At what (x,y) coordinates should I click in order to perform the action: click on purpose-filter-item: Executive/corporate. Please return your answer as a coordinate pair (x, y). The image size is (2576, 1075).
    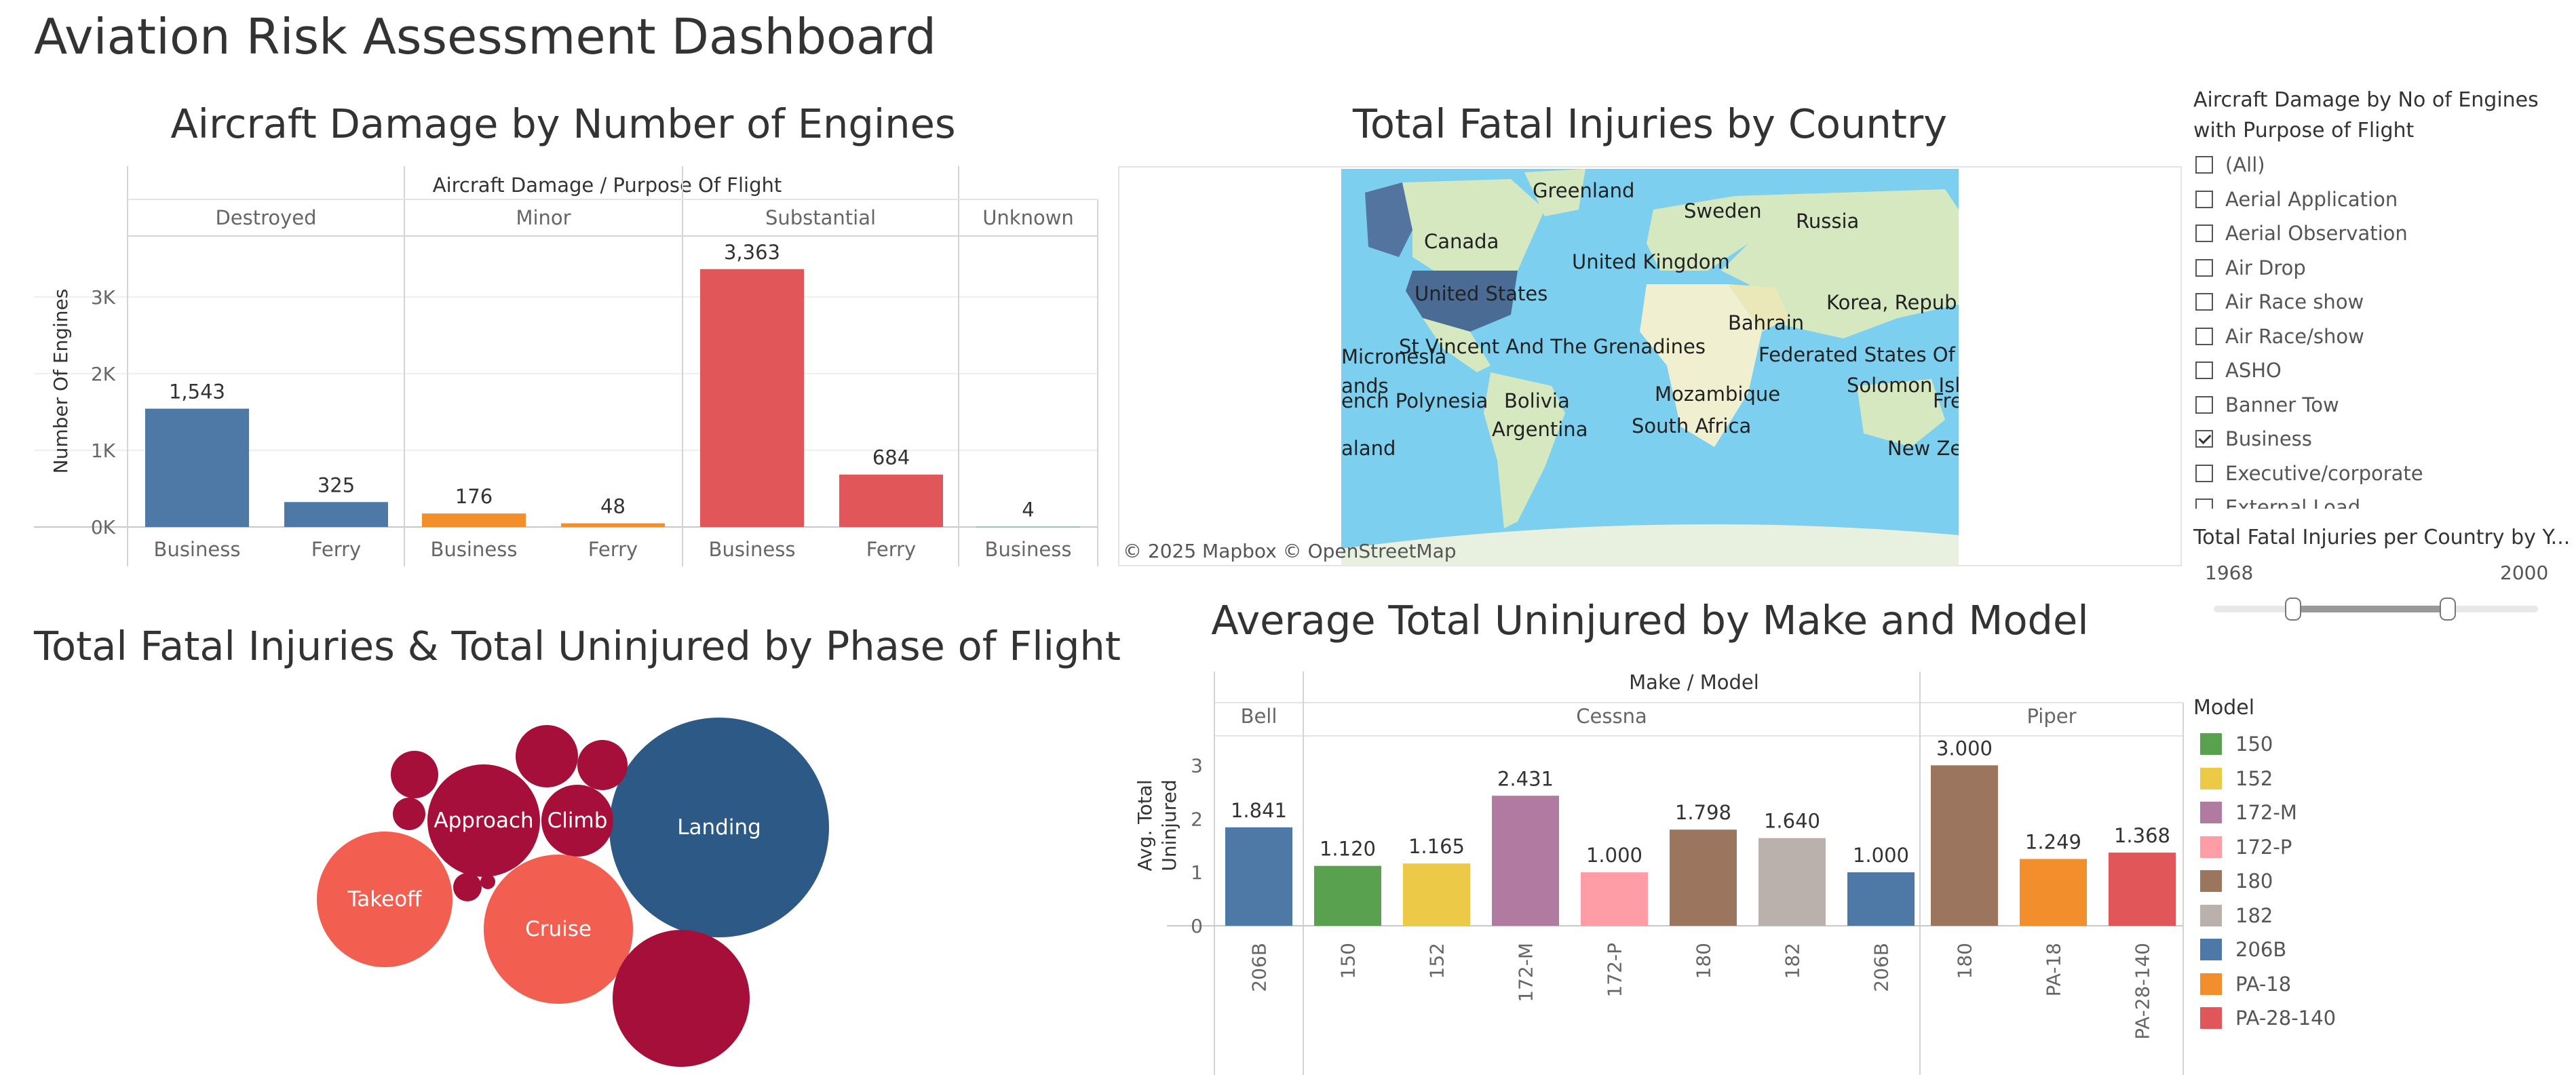
    Looking at the image, I should click on (2376, 473).